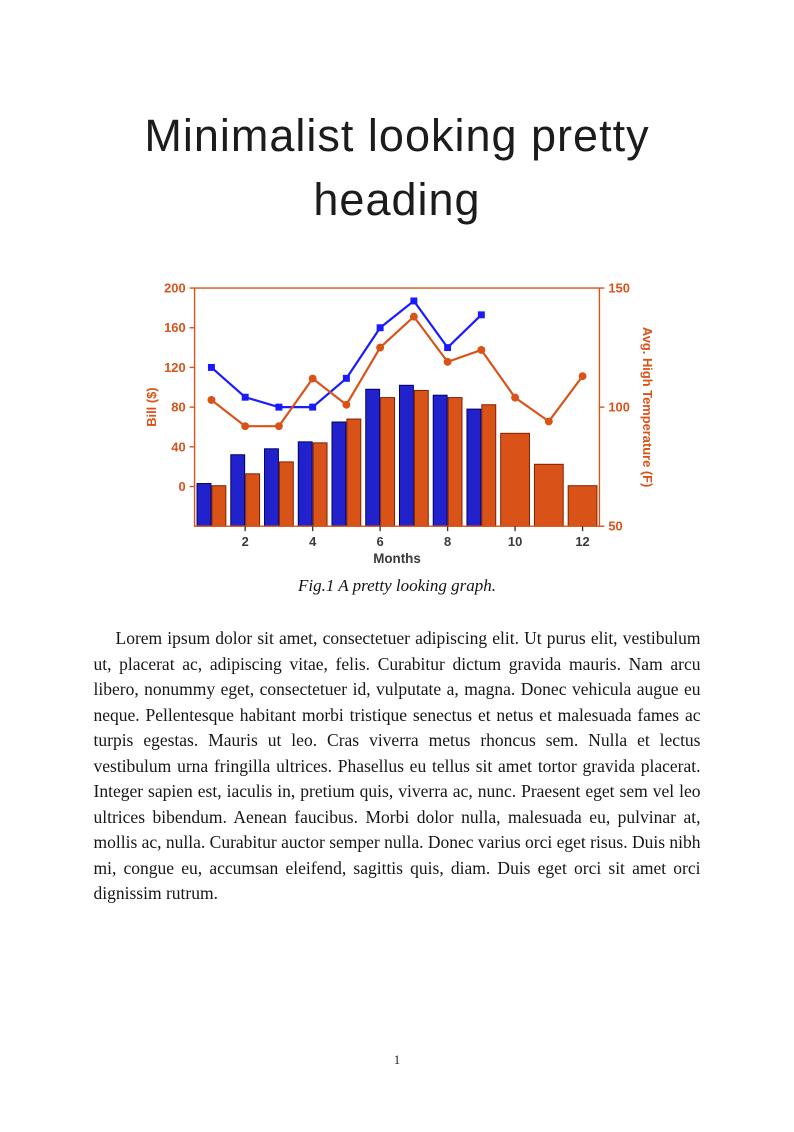 The image size is (794, 1132). What do you see at coordinates (175, 367) in the screenshot?
I see `svg-text: 120` at bounding box center [175, 367].